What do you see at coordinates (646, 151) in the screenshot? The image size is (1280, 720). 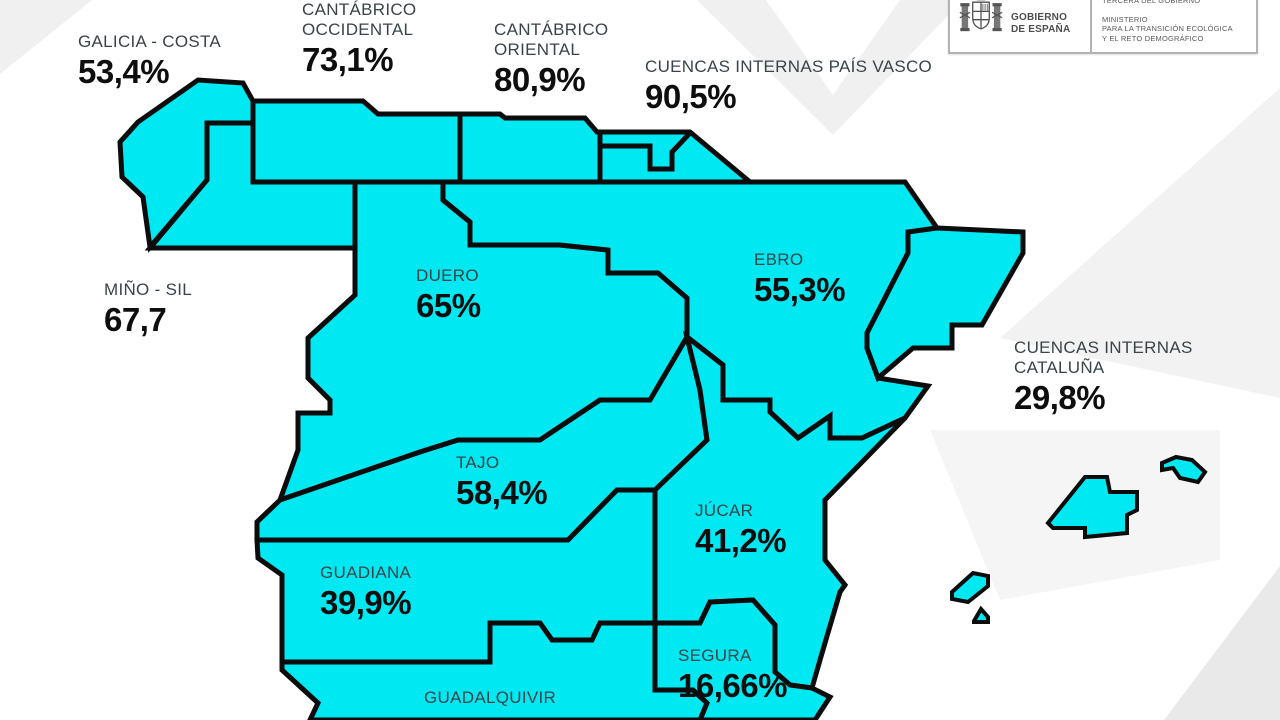 I see `pais-vasco-inner-border` at bounding box center [646, 151].